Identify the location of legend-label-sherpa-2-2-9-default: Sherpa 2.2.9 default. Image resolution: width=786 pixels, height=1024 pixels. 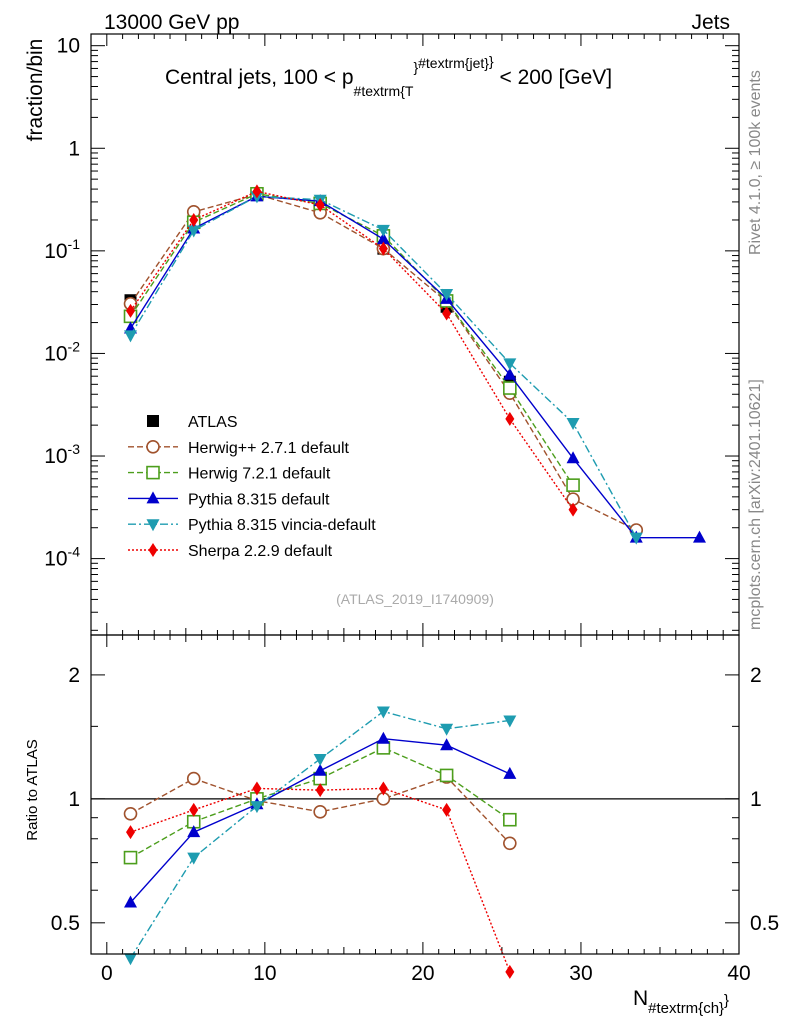
(260, 551).